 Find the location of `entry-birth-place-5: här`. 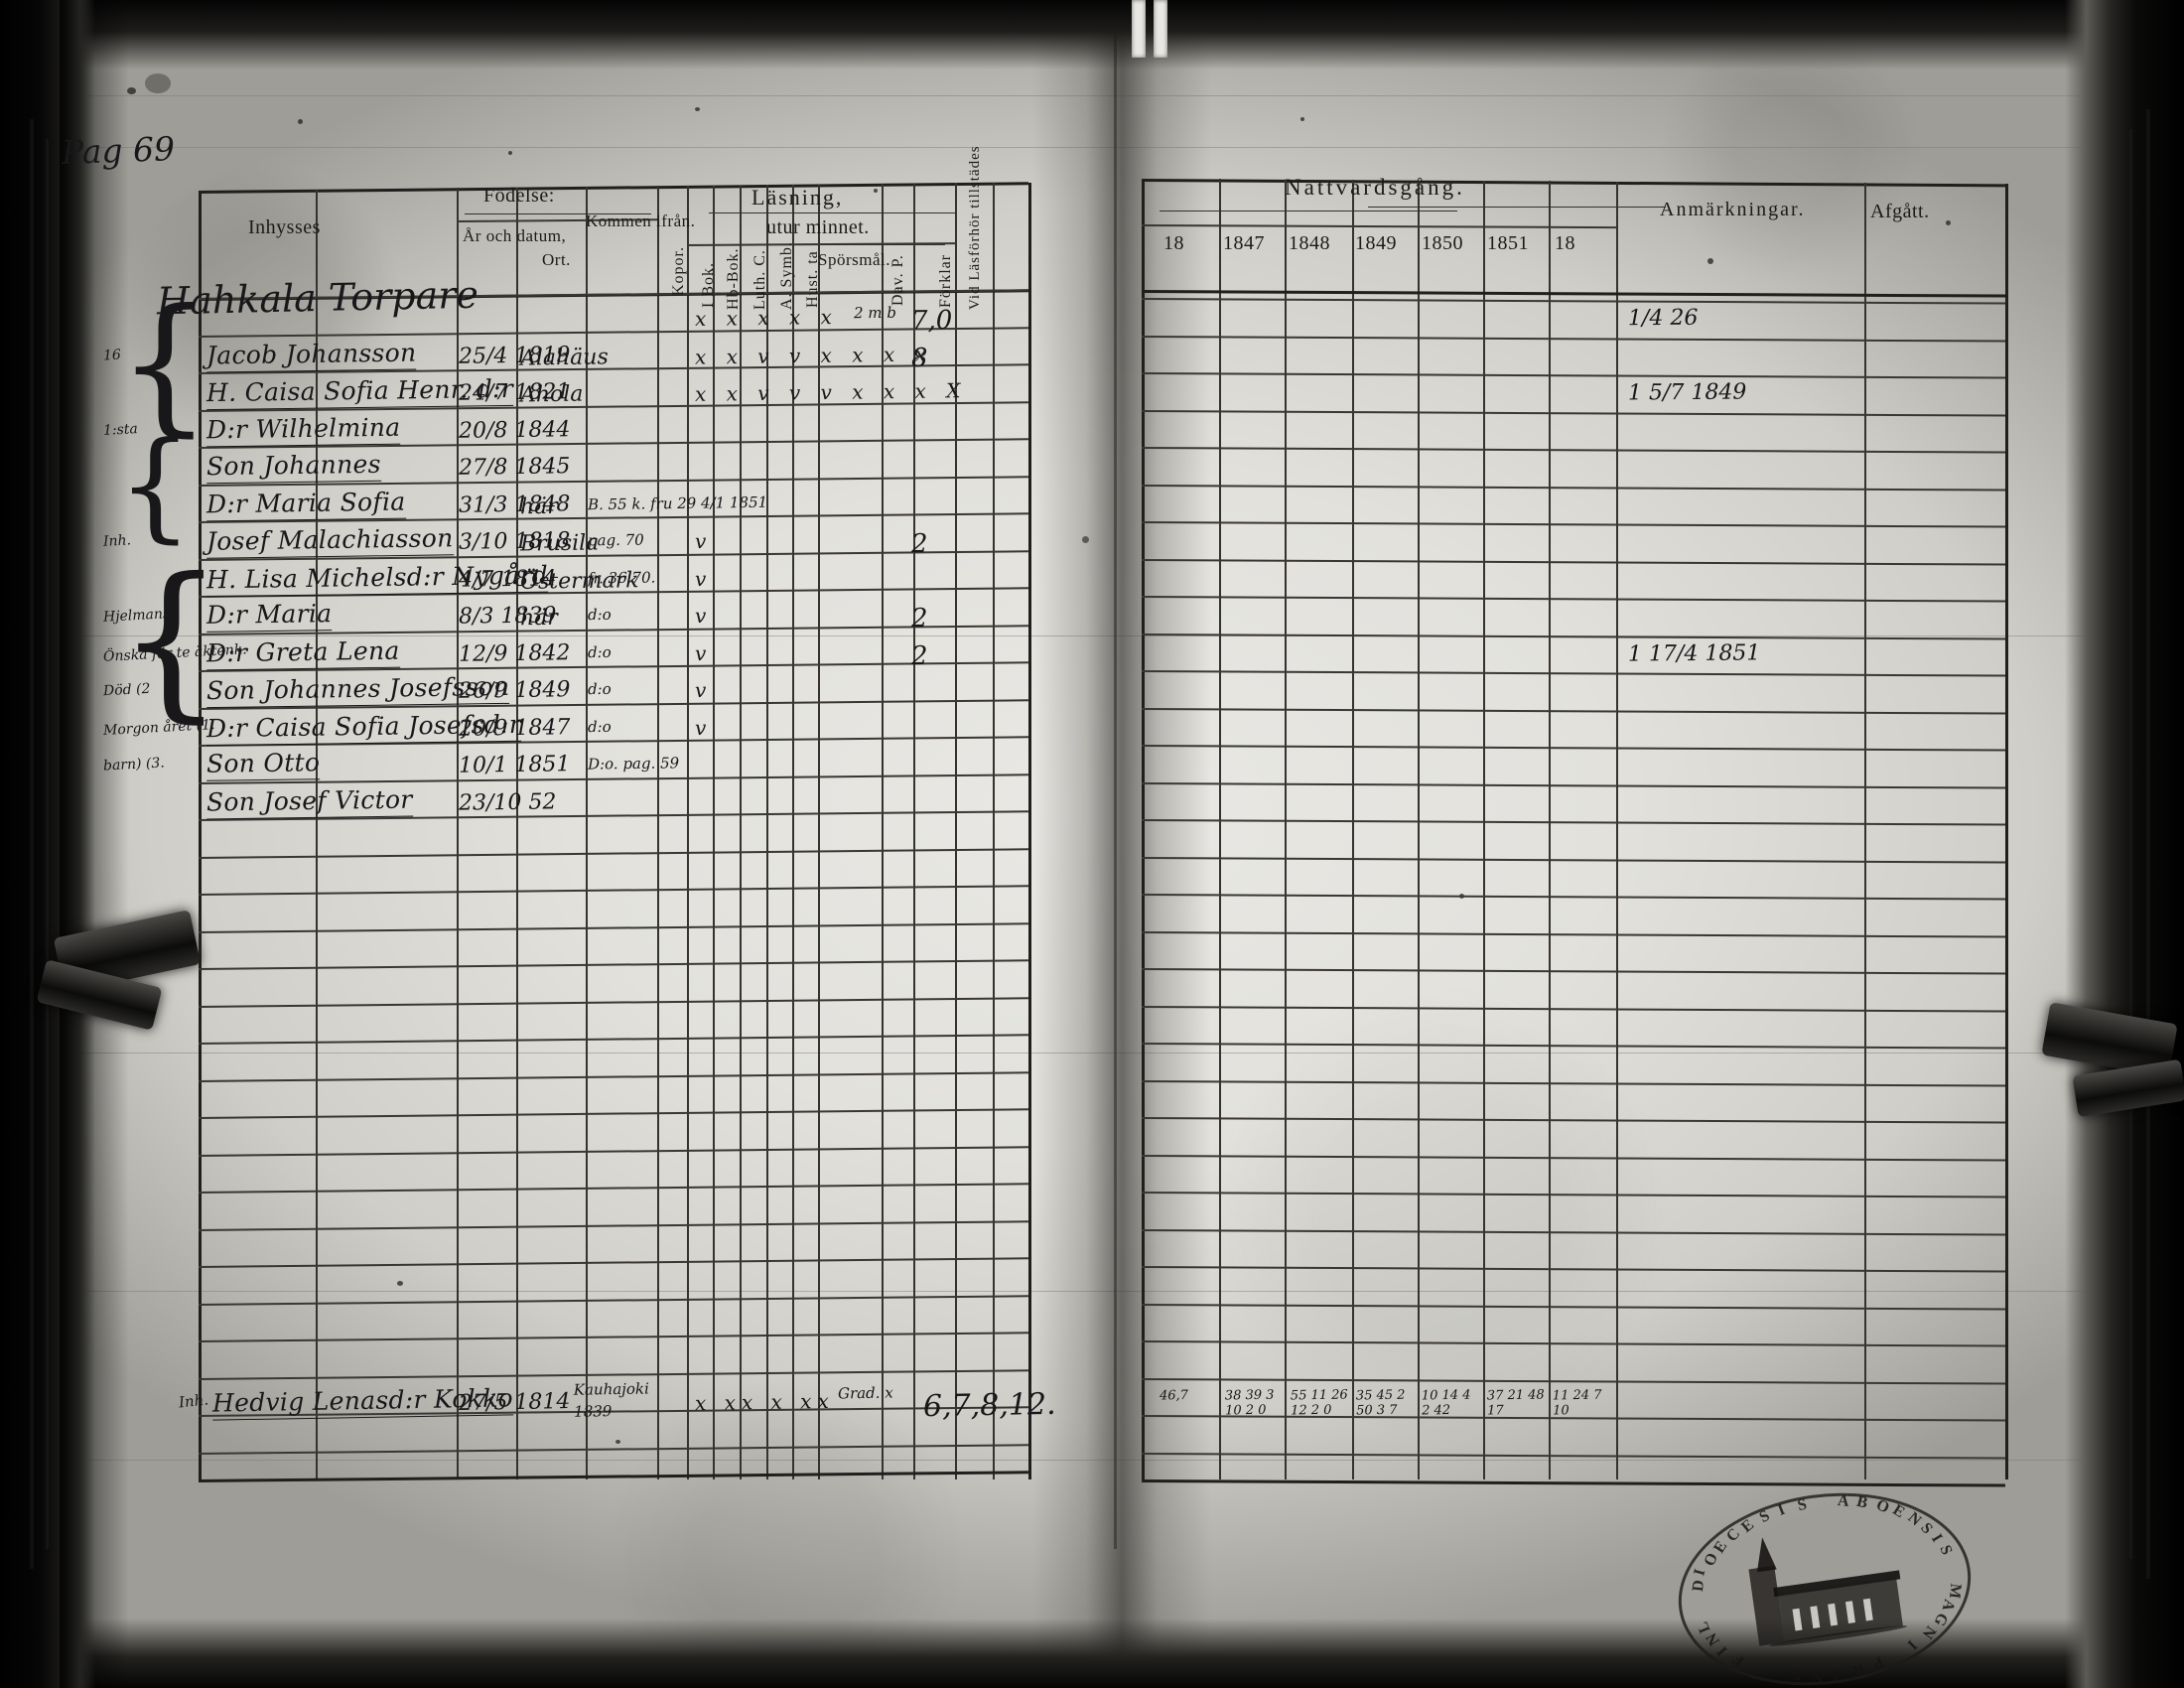

entry-birth-place-5: här is located at coordinates (538, 506).